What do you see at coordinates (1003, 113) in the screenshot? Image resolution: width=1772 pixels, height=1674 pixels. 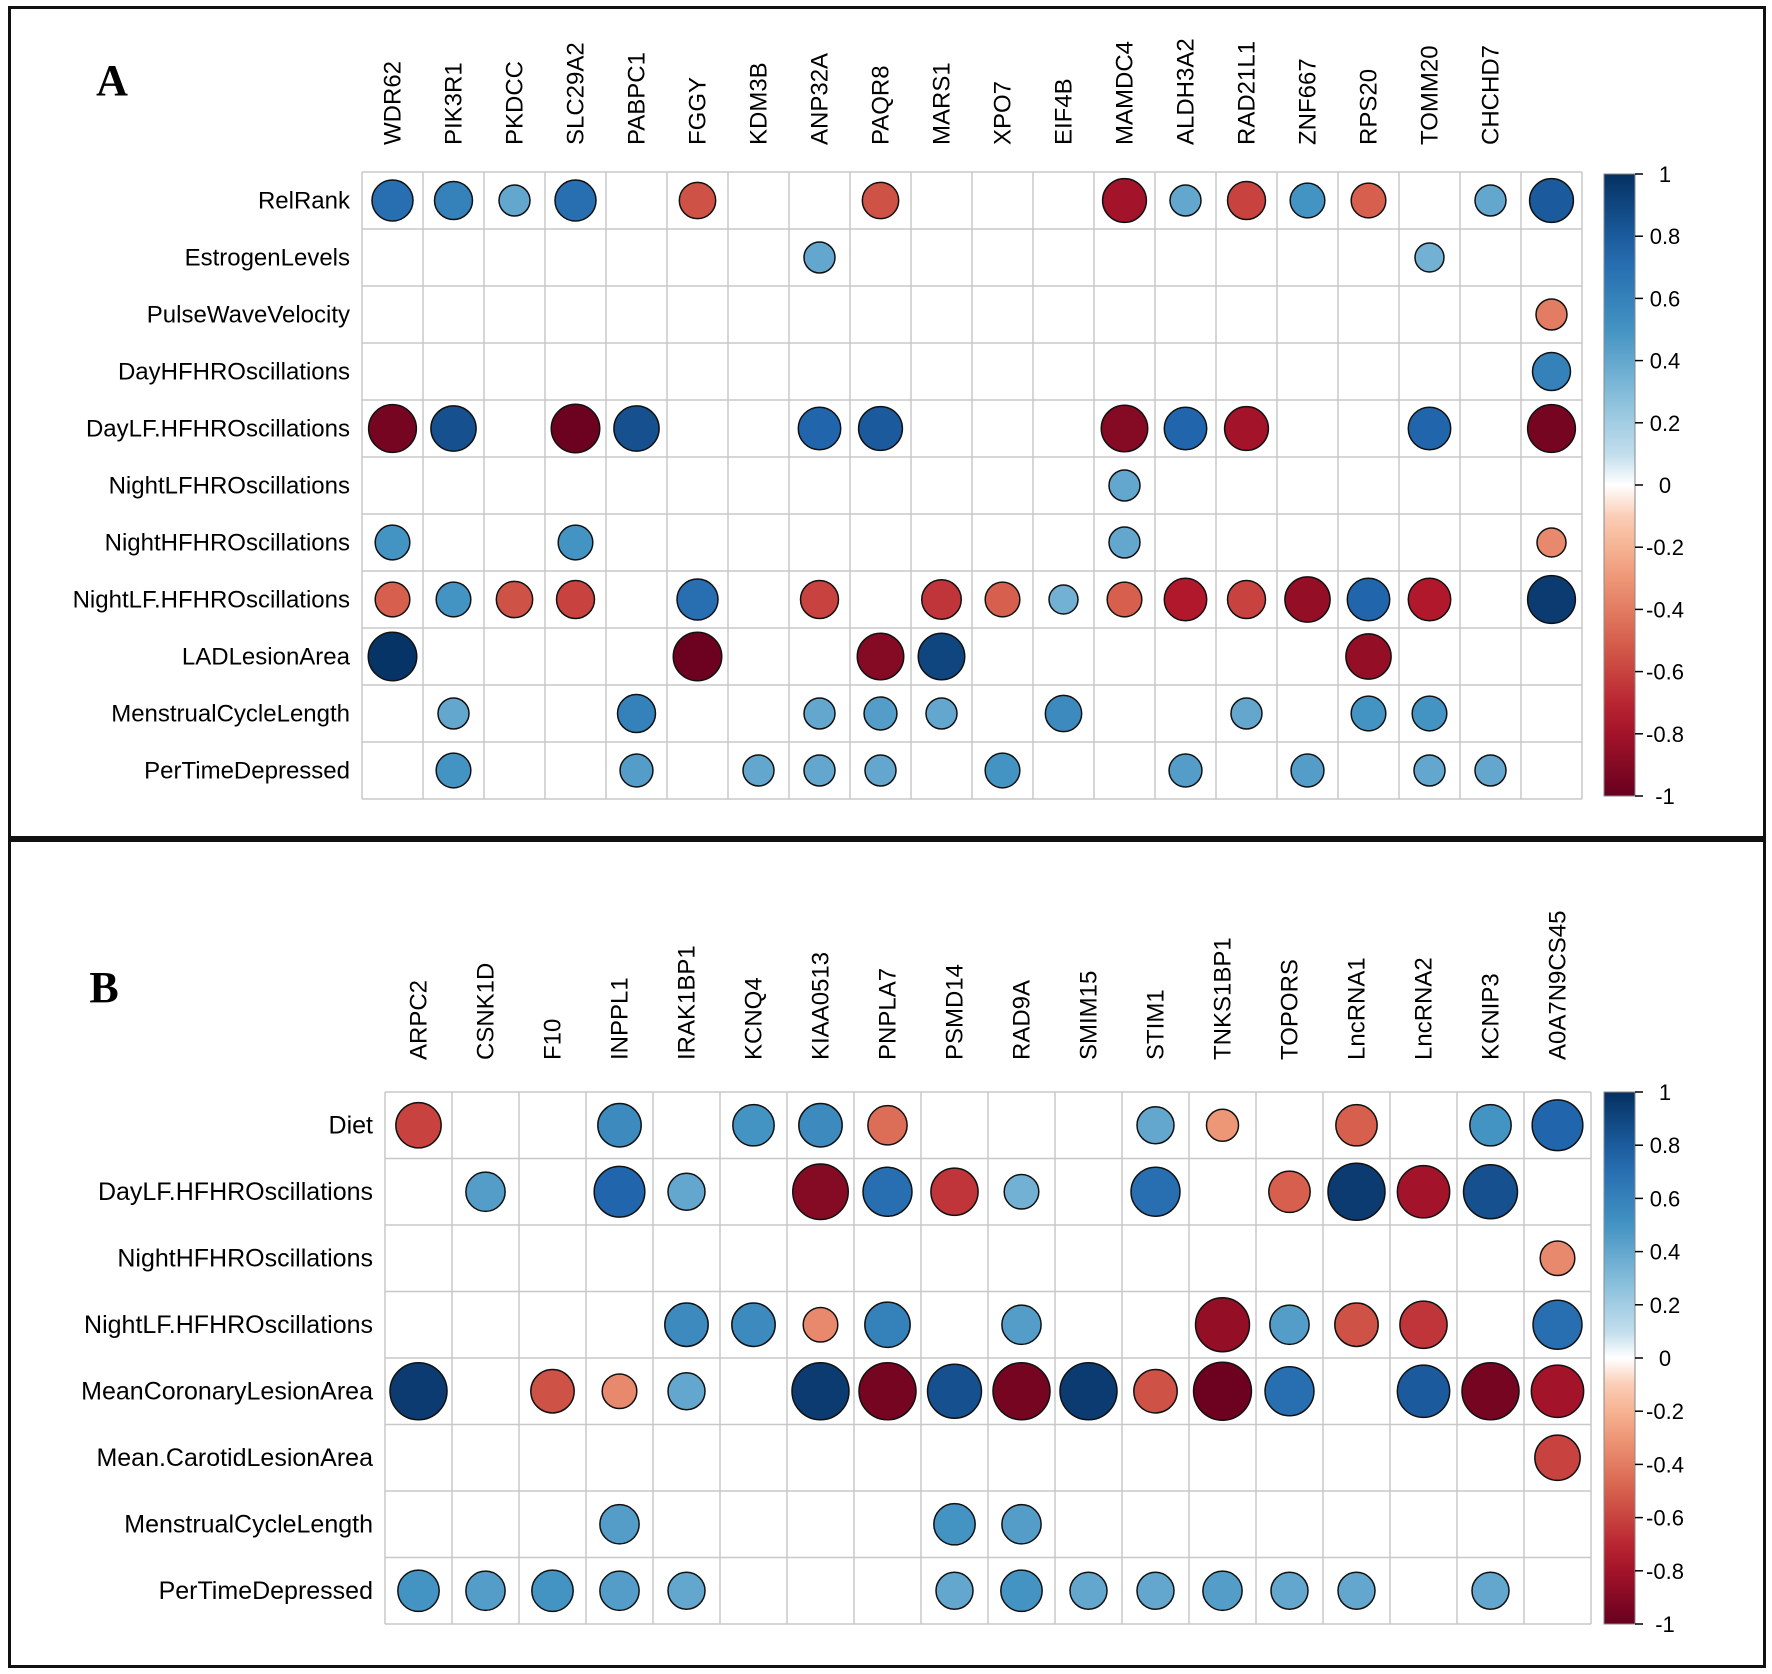 I see `column-label: XPO7` at bounding box center [1003, 113].